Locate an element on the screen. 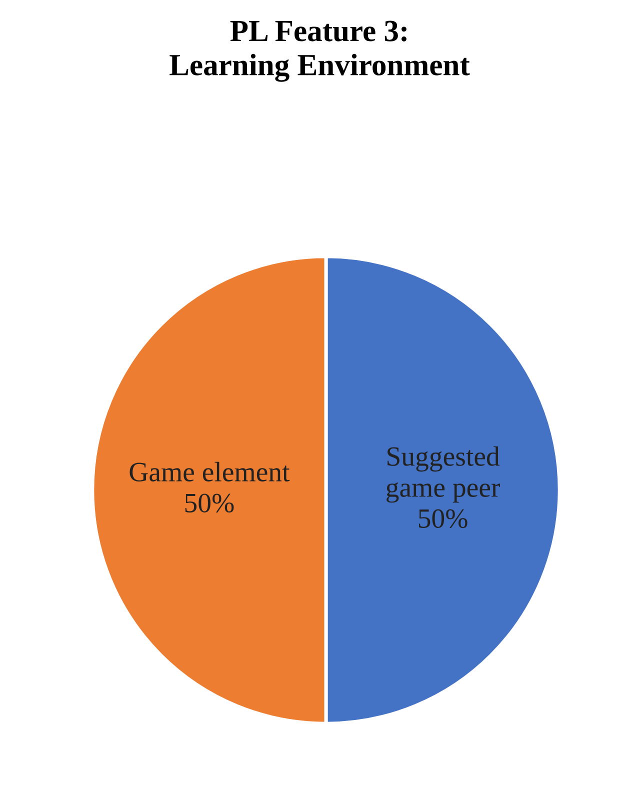 The image size is (639, 793). slice-label: Suggested game peer is located at coordinates (443, 474).